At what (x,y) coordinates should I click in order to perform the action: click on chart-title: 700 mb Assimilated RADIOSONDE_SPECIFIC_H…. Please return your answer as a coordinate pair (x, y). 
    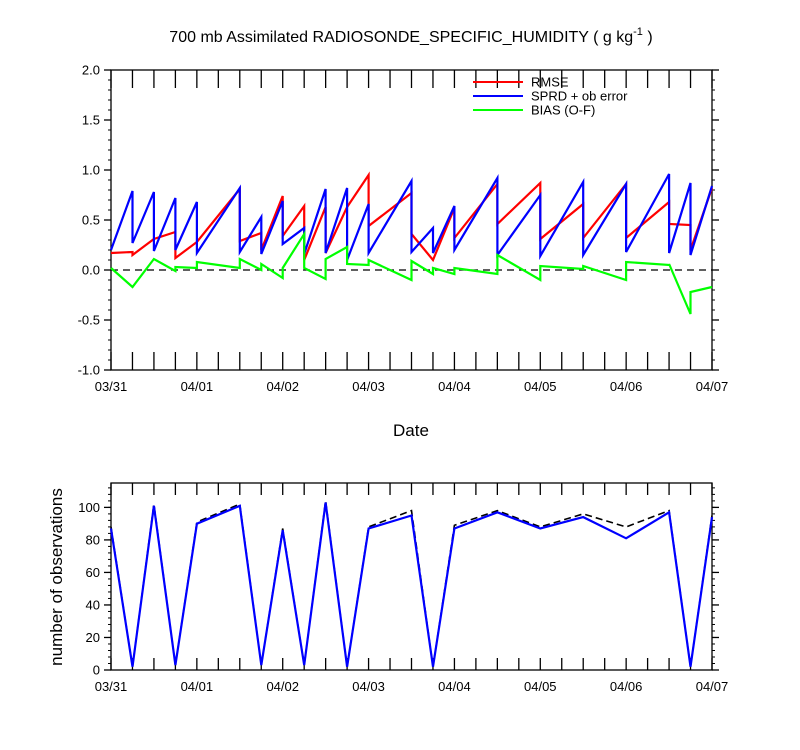
    Looking at the image, I should click on (410, 36).